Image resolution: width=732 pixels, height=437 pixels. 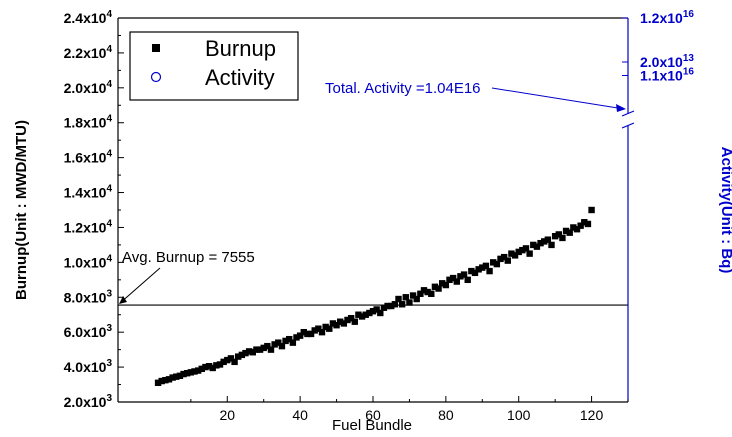 I want to click on x-tick-label-1: 40, so click(x=300, y=415).